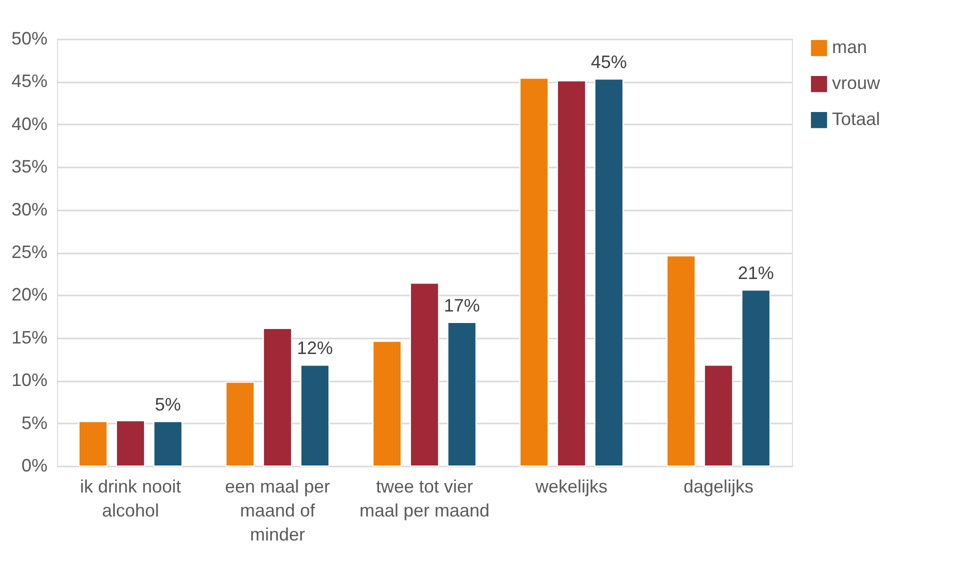 This screenshot has height=579, width=954. What do you see at coordinates (29, 209) in the screenshot?
I see `y-tick-label: 30%` at bounding box center [29, 209].